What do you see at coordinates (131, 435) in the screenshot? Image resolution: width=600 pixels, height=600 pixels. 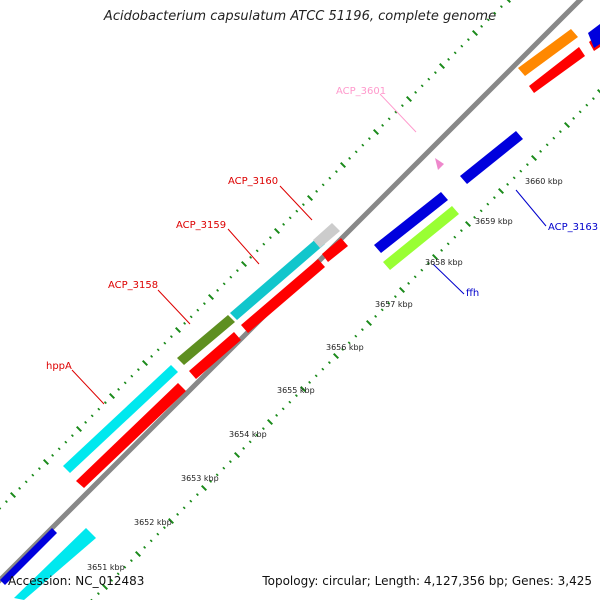 I see `feature-hppA-red` at bounding box center [131, 435].